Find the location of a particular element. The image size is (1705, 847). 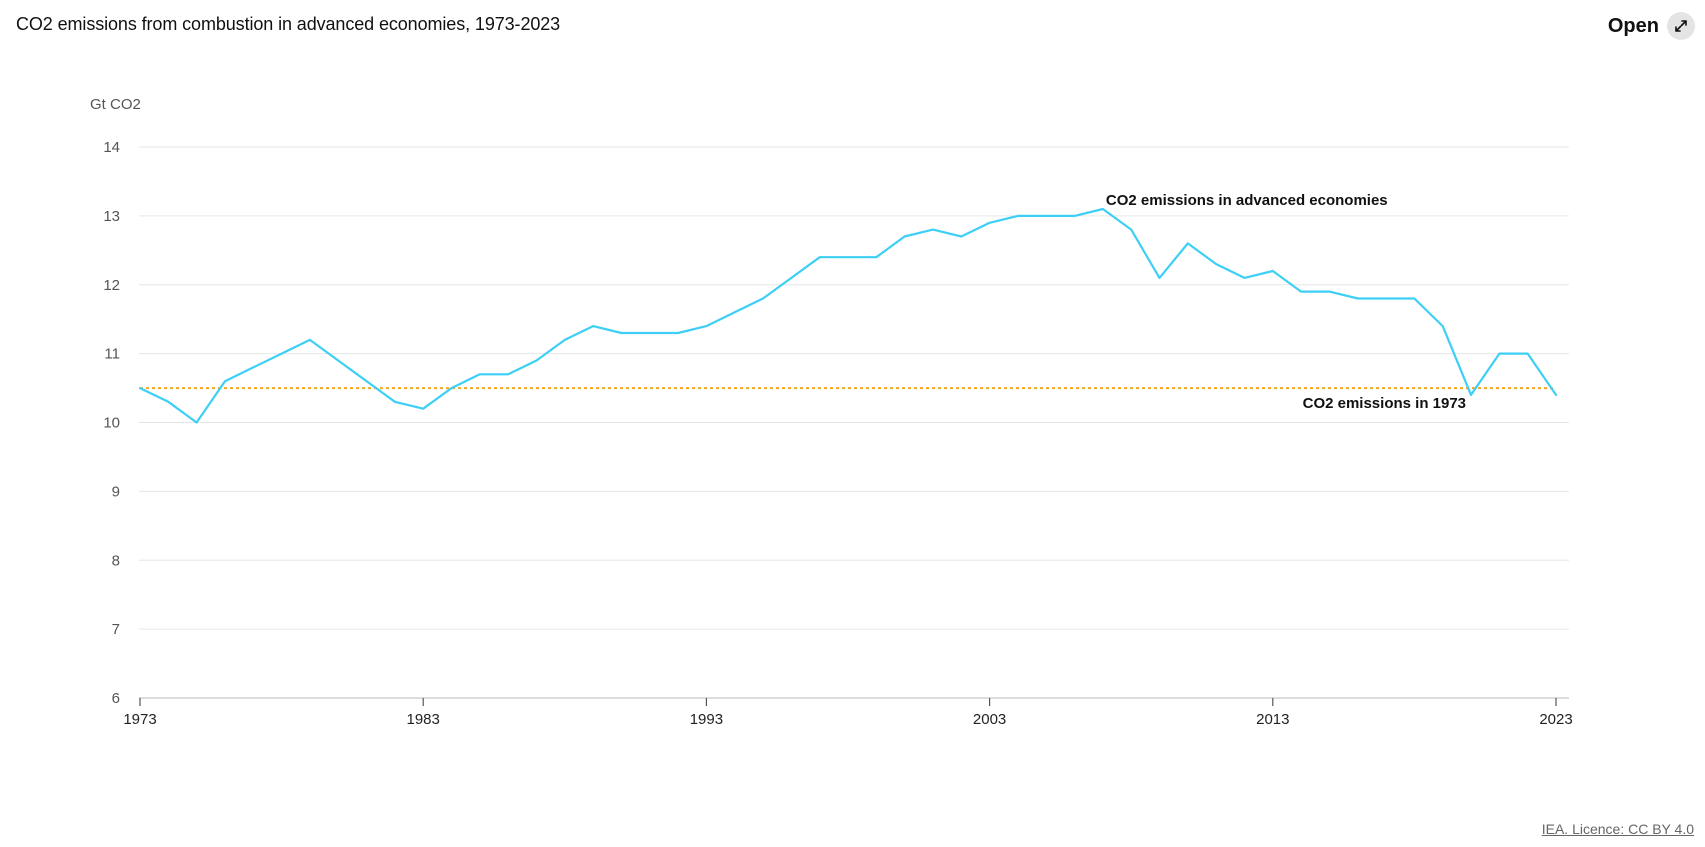

annotation-reference-label: CO2 emissions in 1973 is located at coordinates (1384, 403).